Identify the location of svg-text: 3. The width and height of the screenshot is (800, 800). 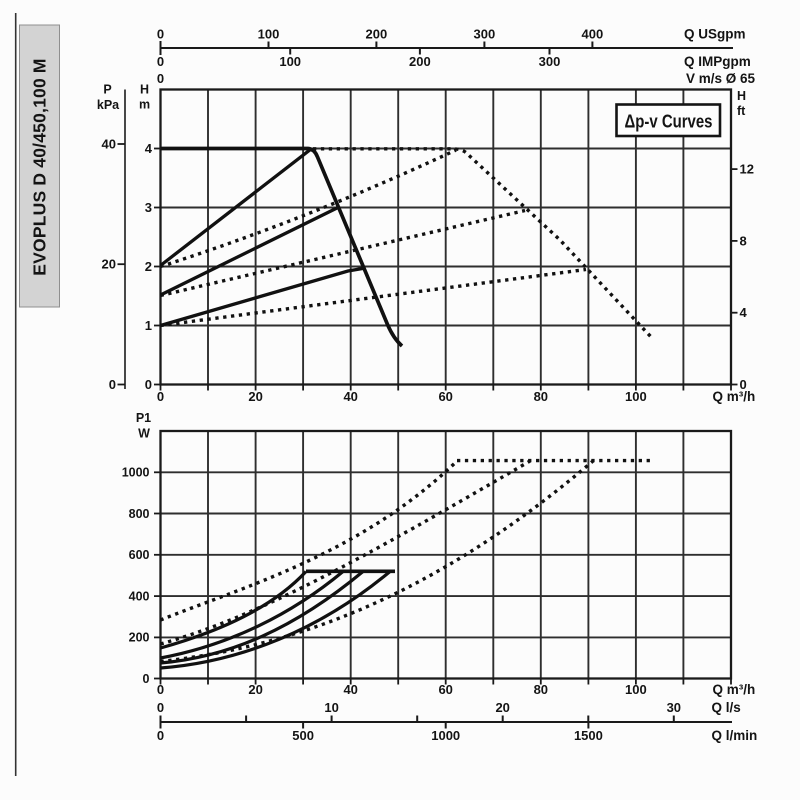
(148, 207).